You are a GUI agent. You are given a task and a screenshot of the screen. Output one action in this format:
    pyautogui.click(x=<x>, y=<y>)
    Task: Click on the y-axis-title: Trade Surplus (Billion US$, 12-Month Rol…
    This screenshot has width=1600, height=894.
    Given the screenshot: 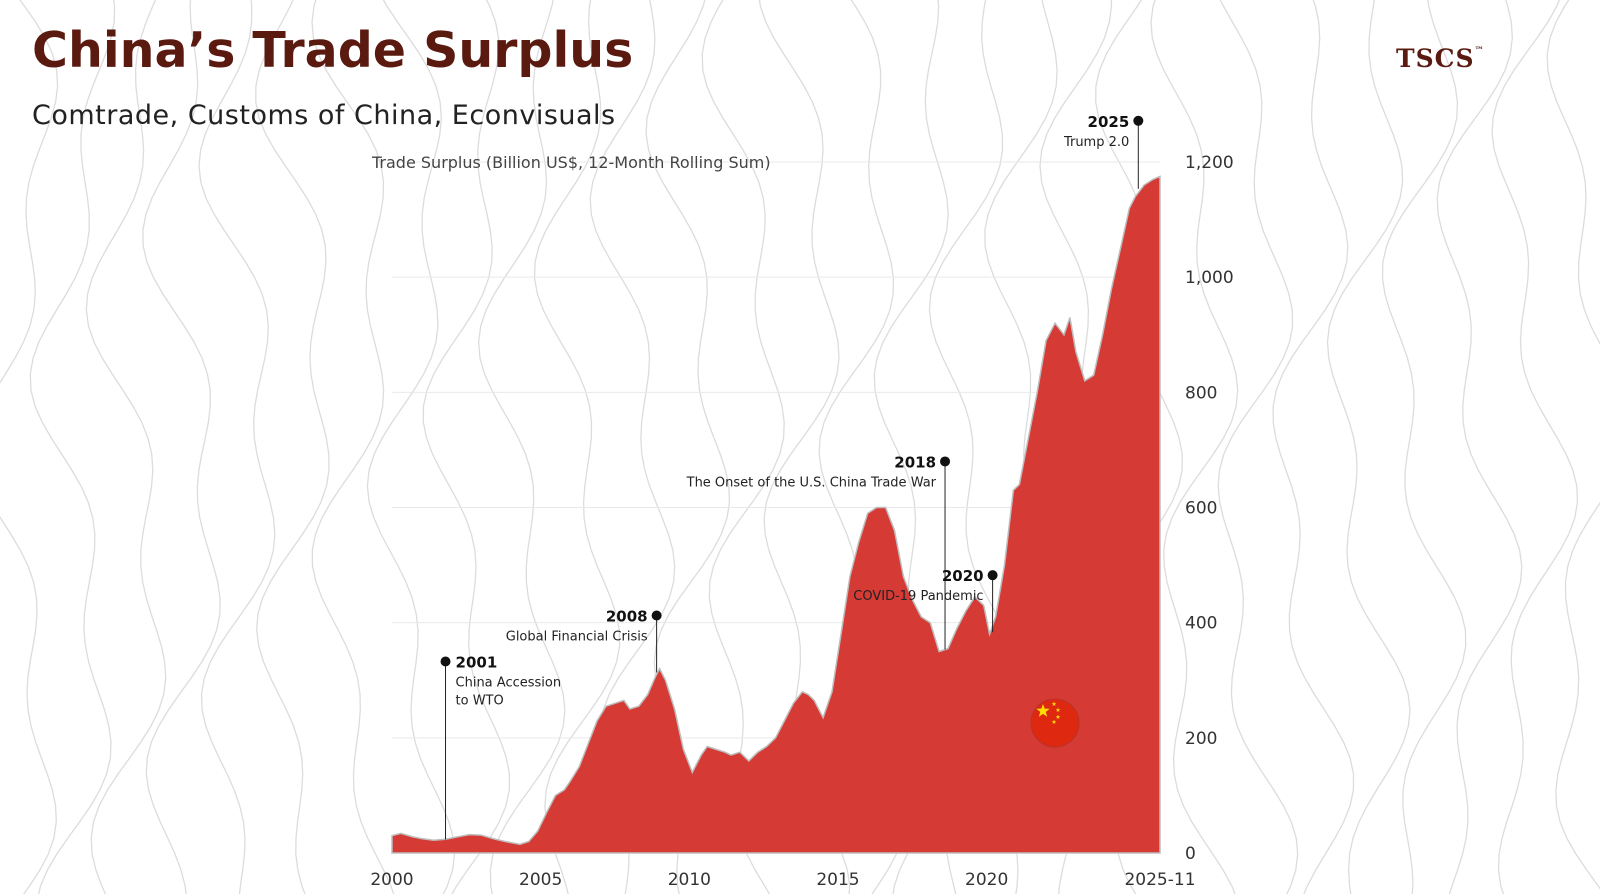 What is the action you would take?
    pyautogui.click(x=571, y=162)
    